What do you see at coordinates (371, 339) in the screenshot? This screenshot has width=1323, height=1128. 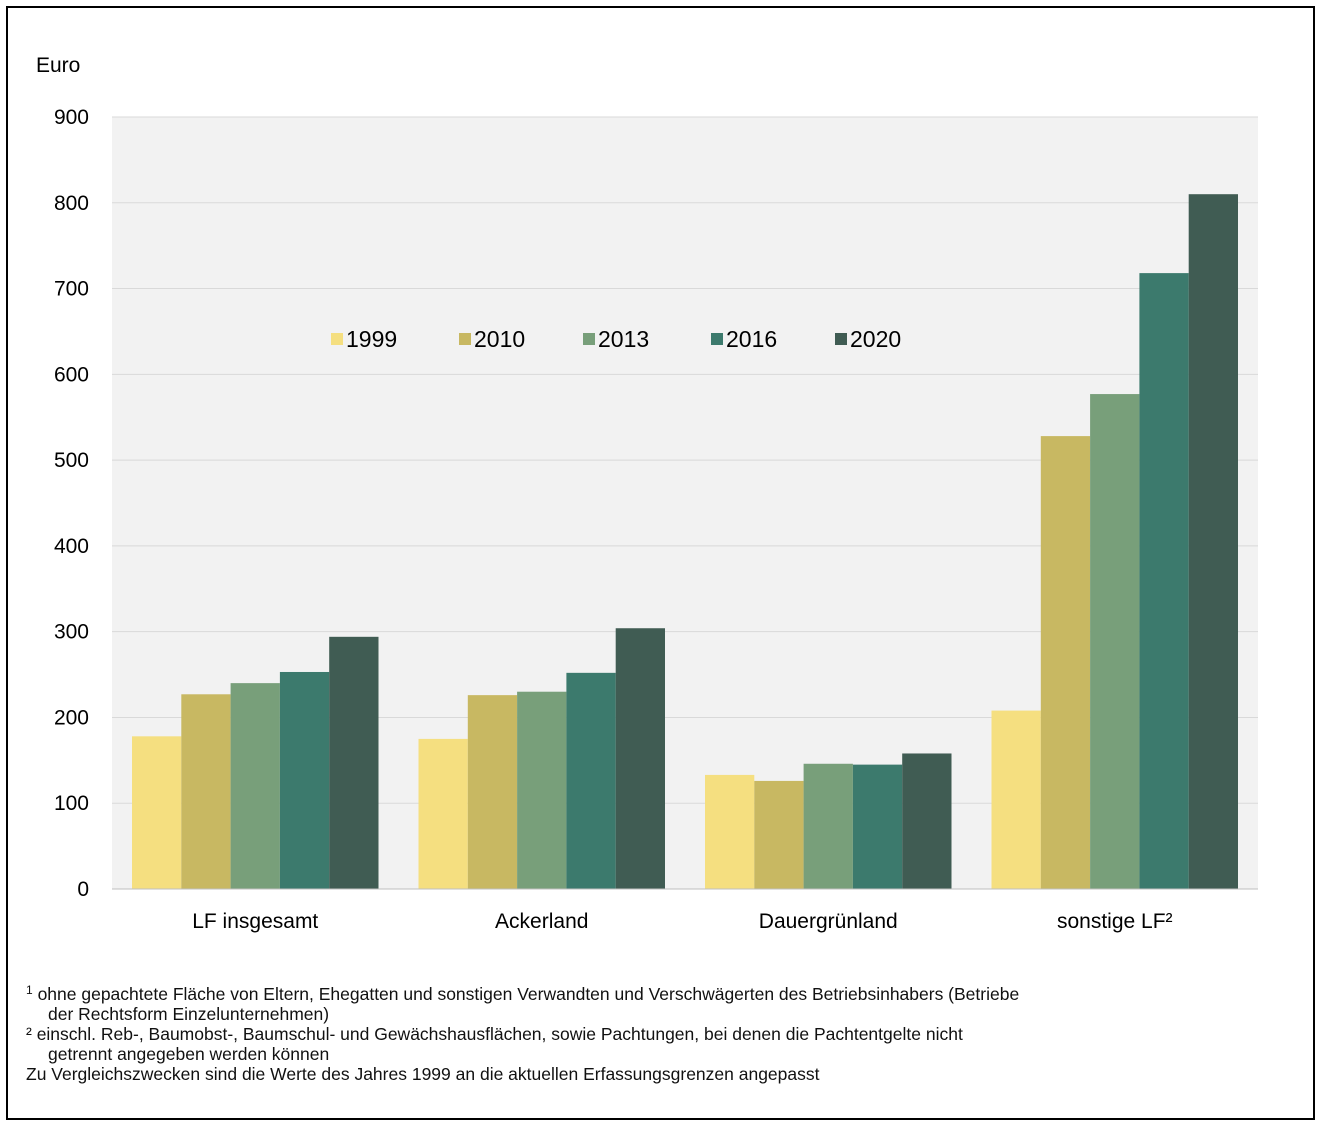 I see `legend-label: 1999` at bounding box center [371, 339].